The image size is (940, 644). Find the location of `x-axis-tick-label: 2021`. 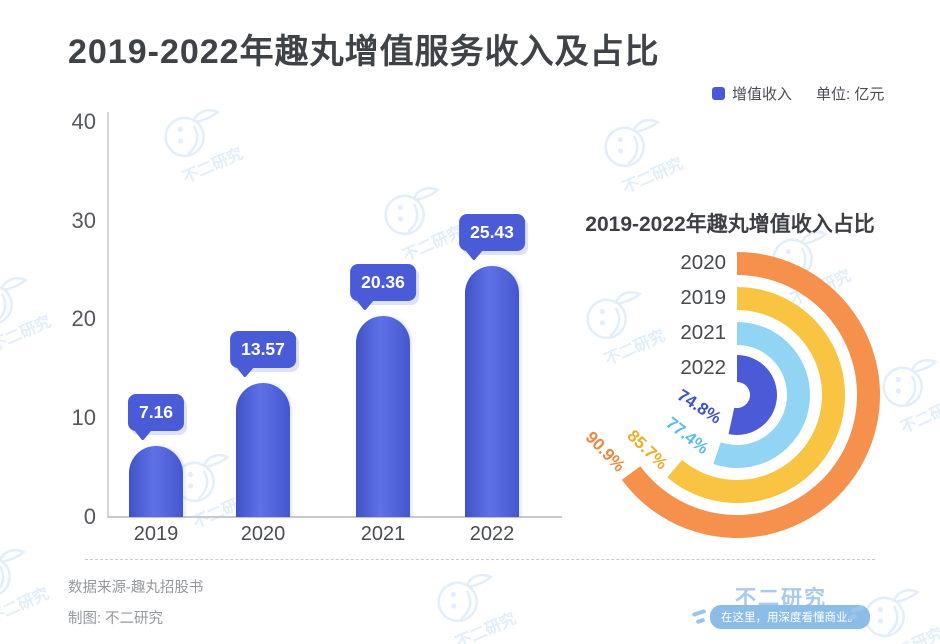

x-axis-tick-label: 2021 is located at coordinates (383, 534).